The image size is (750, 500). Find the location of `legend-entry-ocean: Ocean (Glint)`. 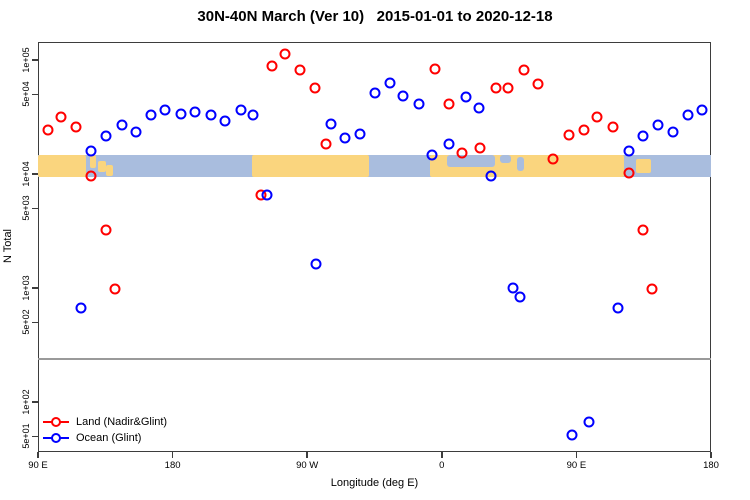

legend-entry-ocean: Ocean (Glint) is located at coordinates (105, 438).